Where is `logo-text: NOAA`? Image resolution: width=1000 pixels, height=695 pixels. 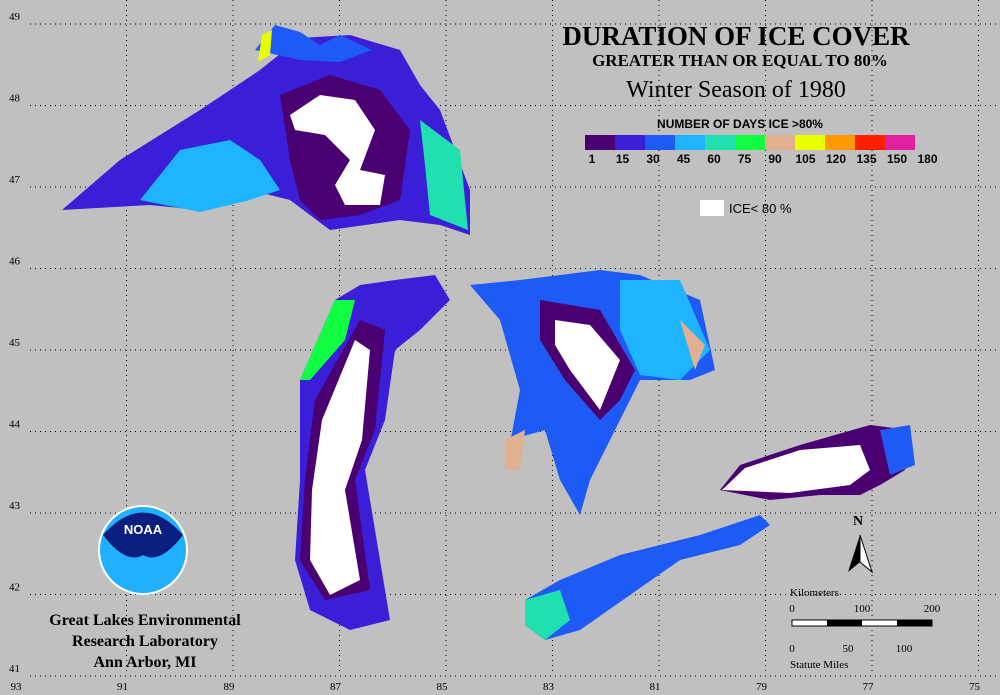 logo-text: NOAA is located at coordinates (143, 529).